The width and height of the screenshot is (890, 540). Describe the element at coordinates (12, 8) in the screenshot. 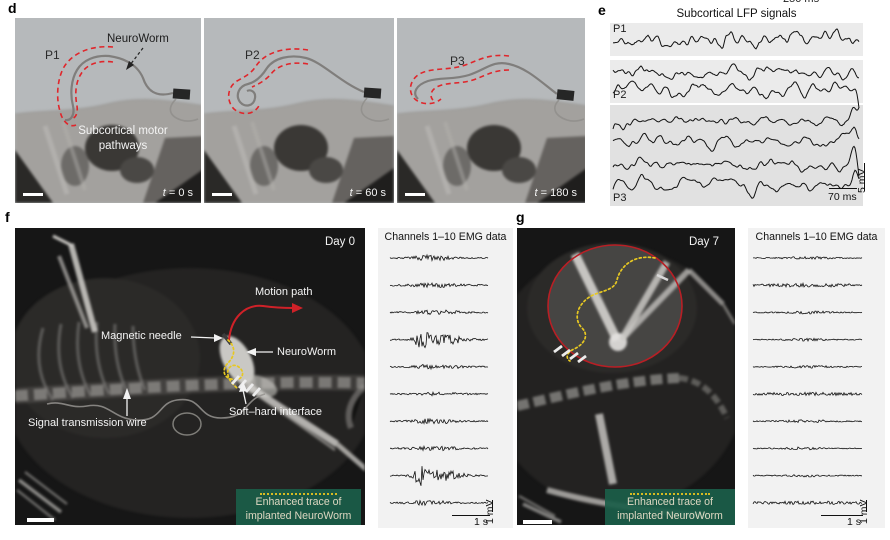

I see `panel-label-d: d` at that location.